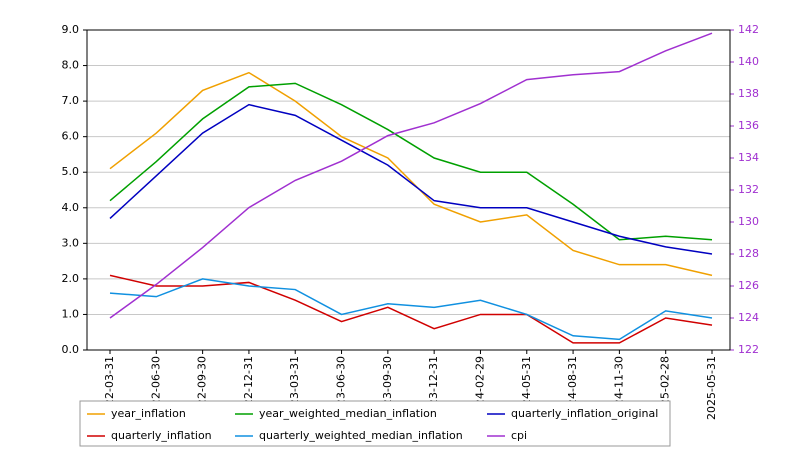 The height and width of the screenshot is (450, 800). Describe the element at coordinates (71, 349) in the screenshot. I see `y-tick-label: 0.0` at that location.